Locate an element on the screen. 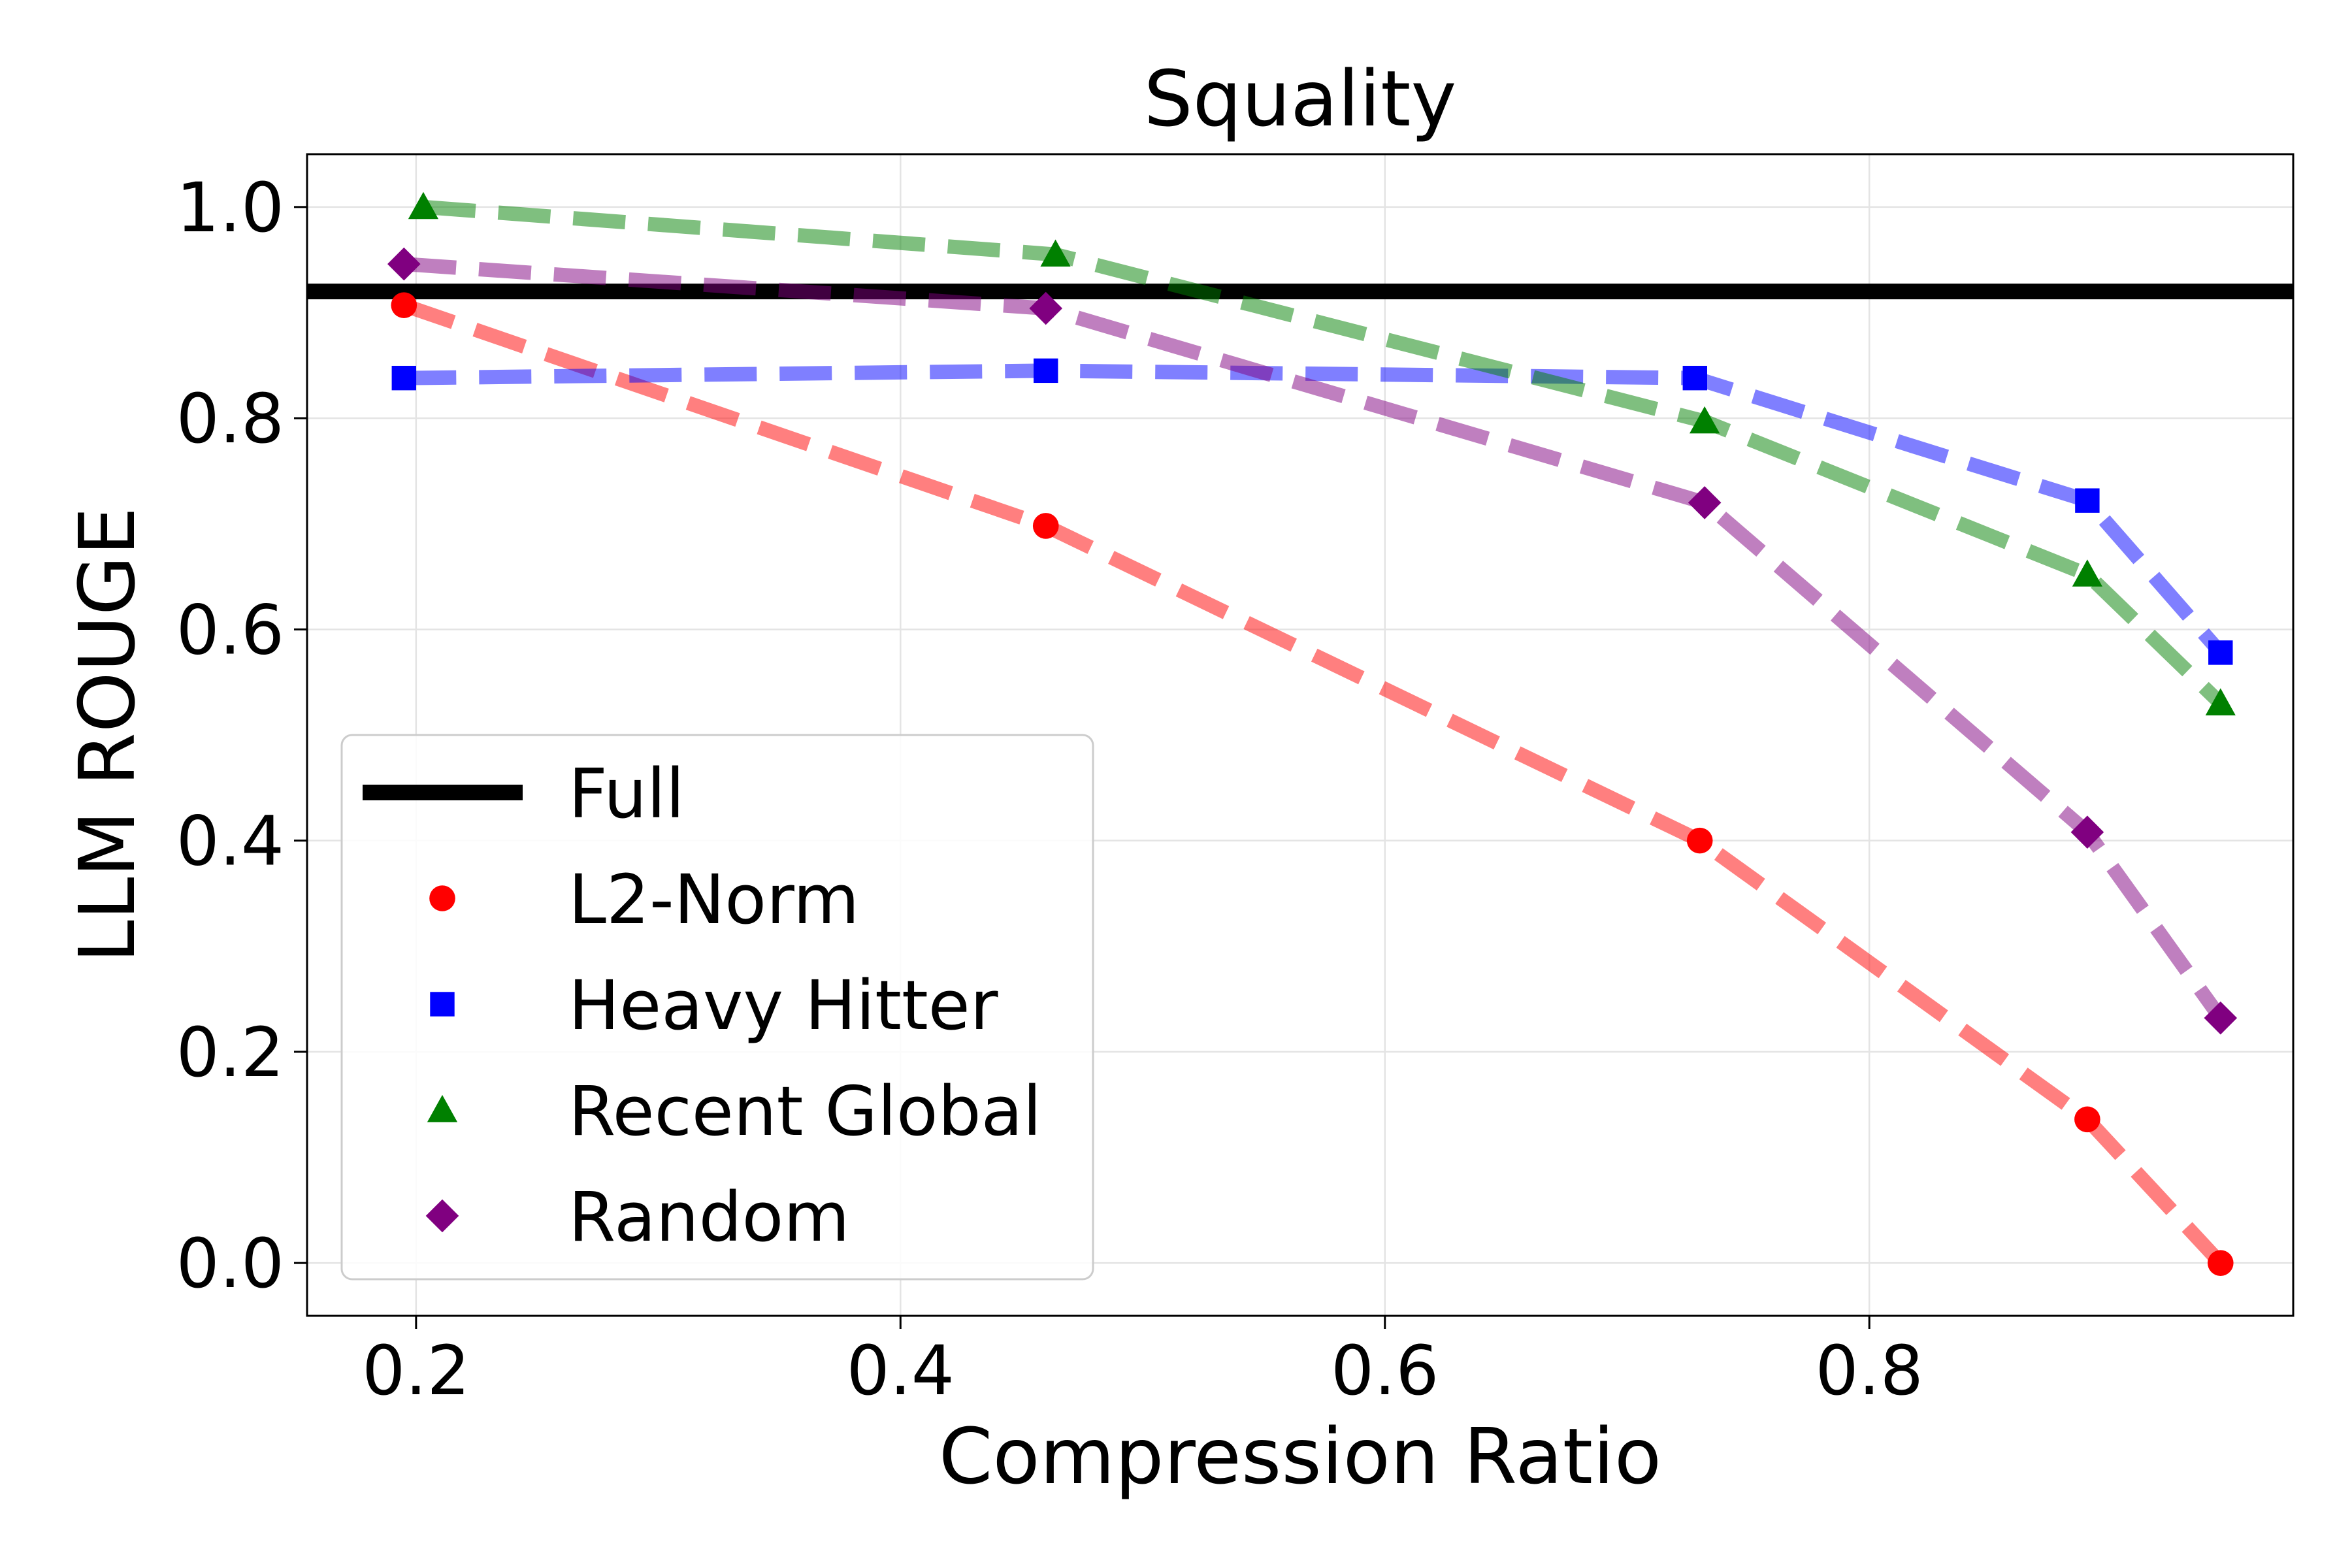 This screenshot has height=1568, width=2352. y-tick-label: 0.0 is located at coordinates (230, 1263).